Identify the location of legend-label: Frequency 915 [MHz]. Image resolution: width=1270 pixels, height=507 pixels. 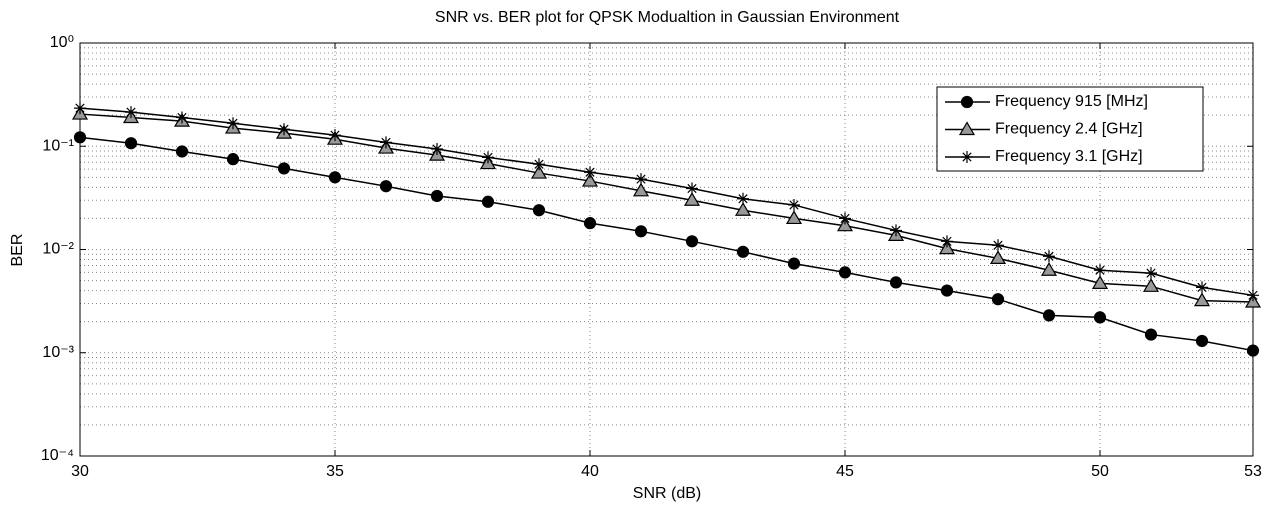
(1071, 101).